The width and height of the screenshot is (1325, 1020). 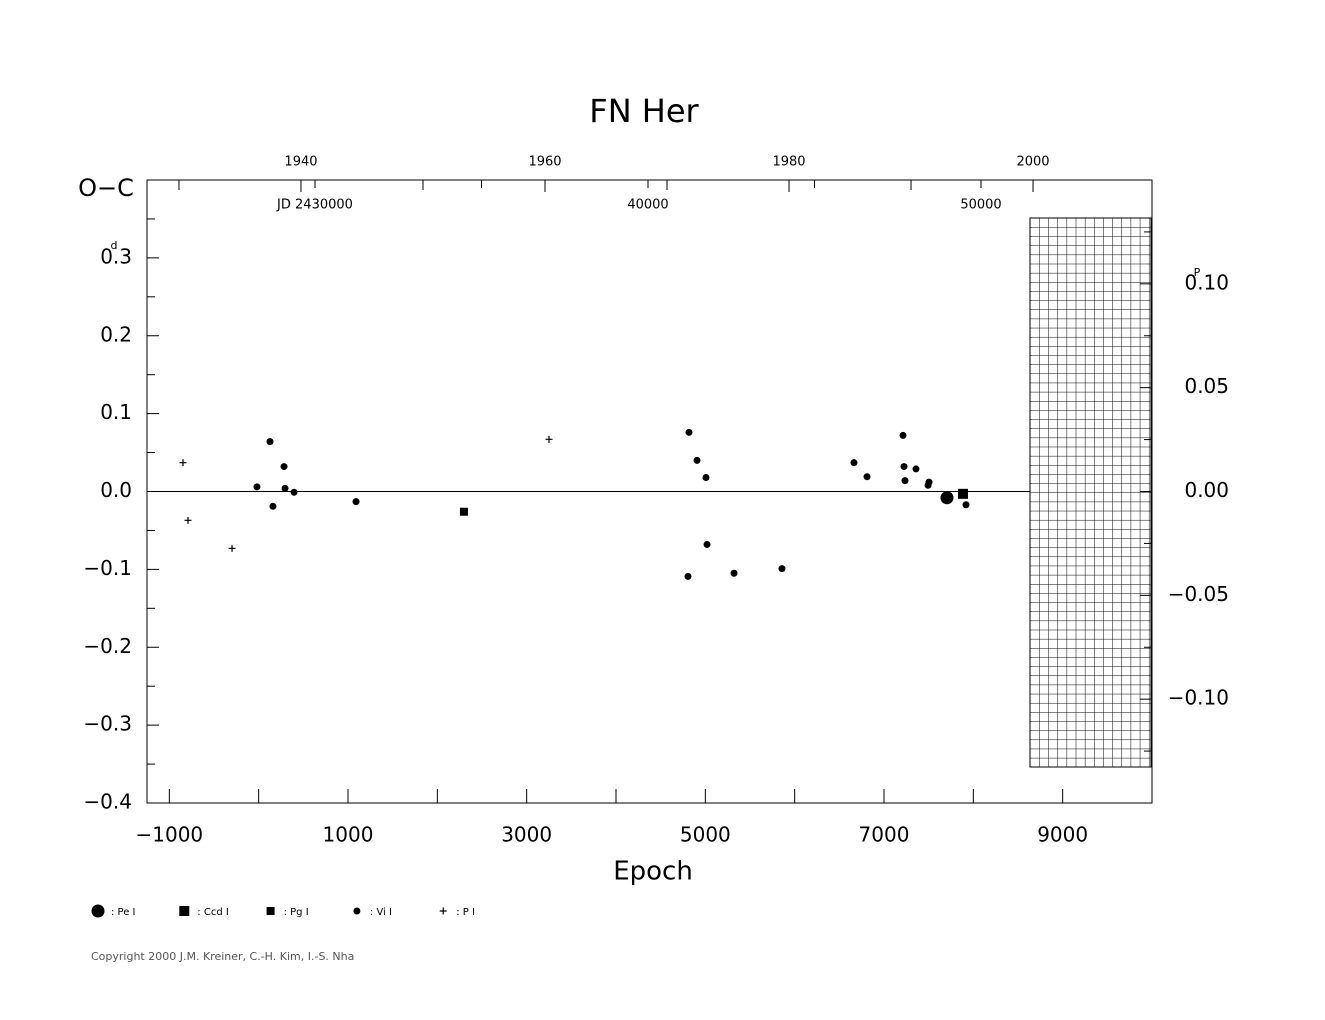 What do you see at coordinates (647, 205) in the screenshot?
I see `jd-tick-label: 40000` at bounding box center [647, 205].